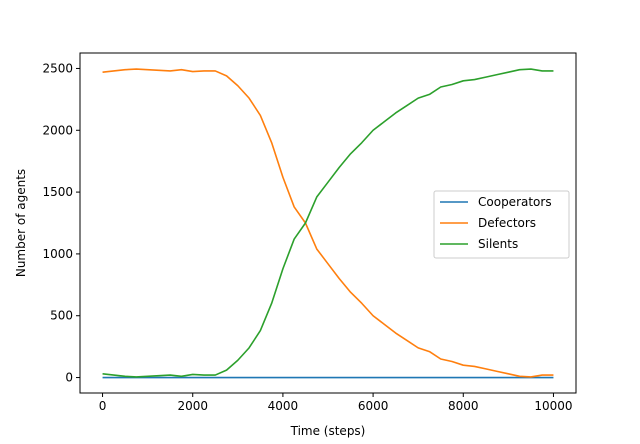  Describe the element at coordinates (57, 130) in the screenshot. I see `y-tick-label: 2000` at that location.